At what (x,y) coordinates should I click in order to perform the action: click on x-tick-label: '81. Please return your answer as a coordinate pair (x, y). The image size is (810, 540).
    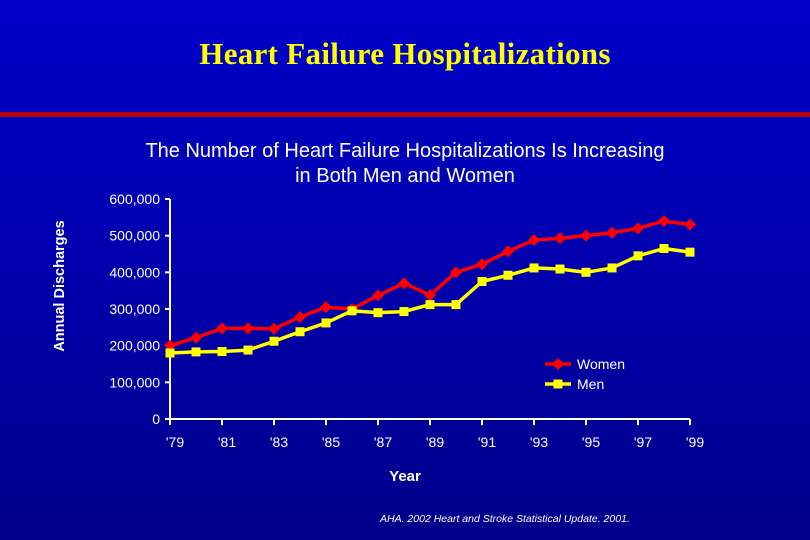
    Looking at the image, I should click on (227, 442).